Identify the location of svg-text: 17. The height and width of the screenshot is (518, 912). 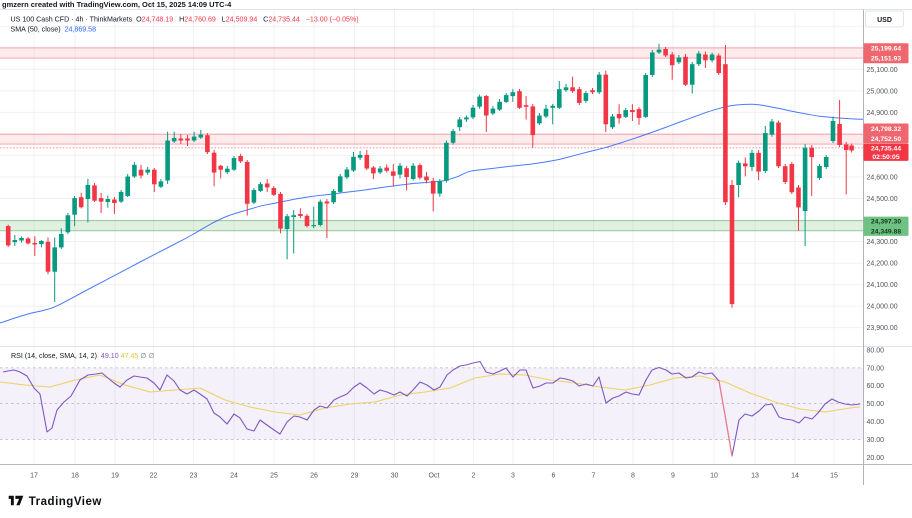
(34, 476).